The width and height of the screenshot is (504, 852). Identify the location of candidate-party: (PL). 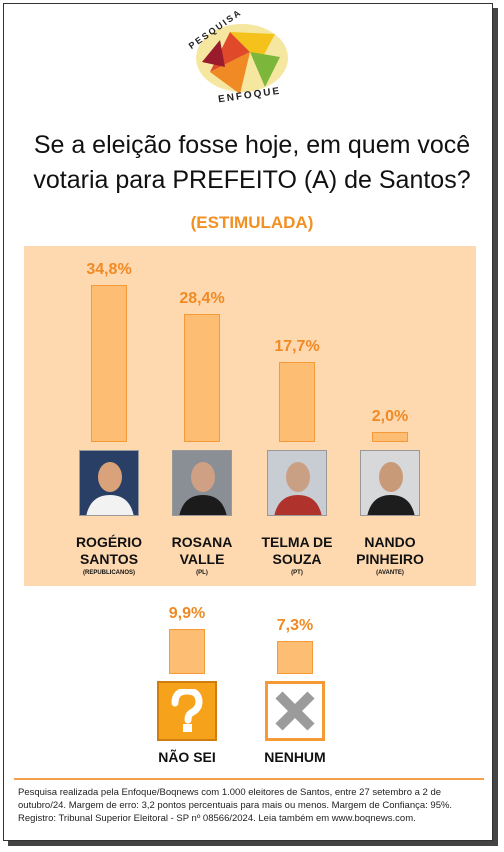
(202, 573).